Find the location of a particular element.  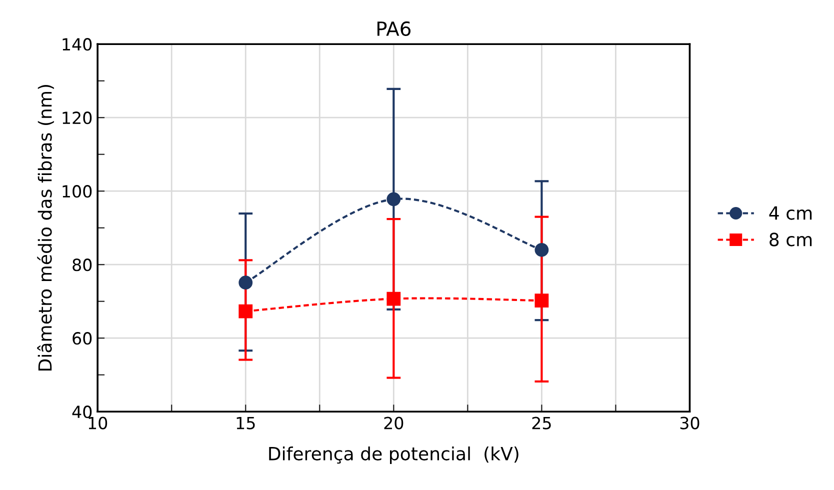

x-tick-label: 20 is located at coordinates (394, 423).